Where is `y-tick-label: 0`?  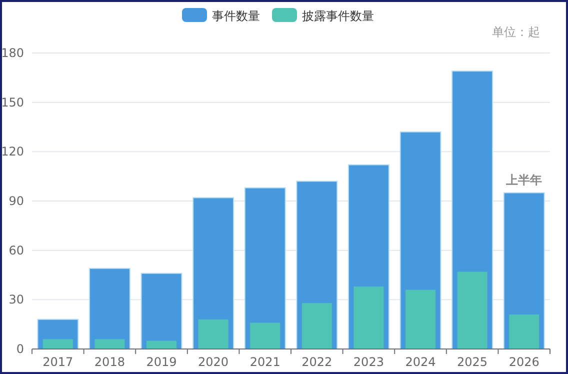
y-tick-label: 0 is located at coordinates (20, 349).